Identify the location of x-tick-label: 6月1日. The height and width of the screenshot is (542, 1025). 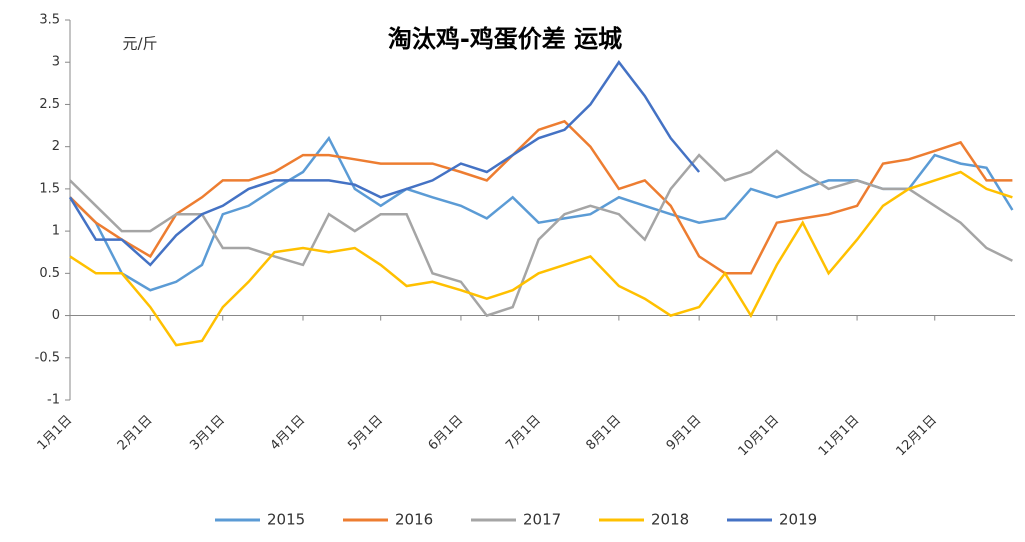
(446, 433).